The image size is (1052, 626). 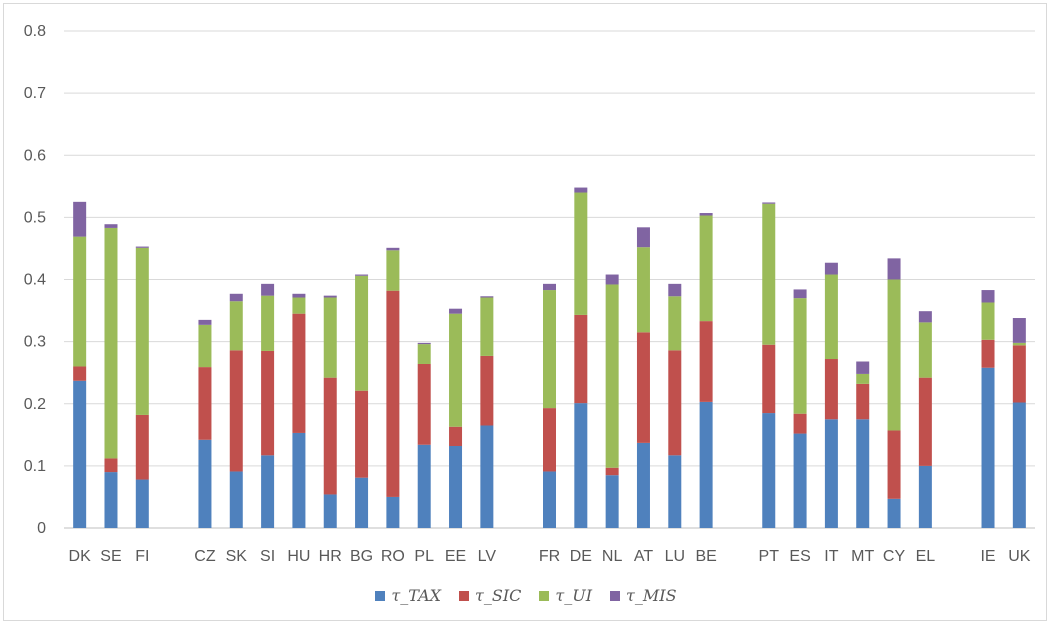 I want to click on x-tick-label: RO, so click(x=393, y=556).